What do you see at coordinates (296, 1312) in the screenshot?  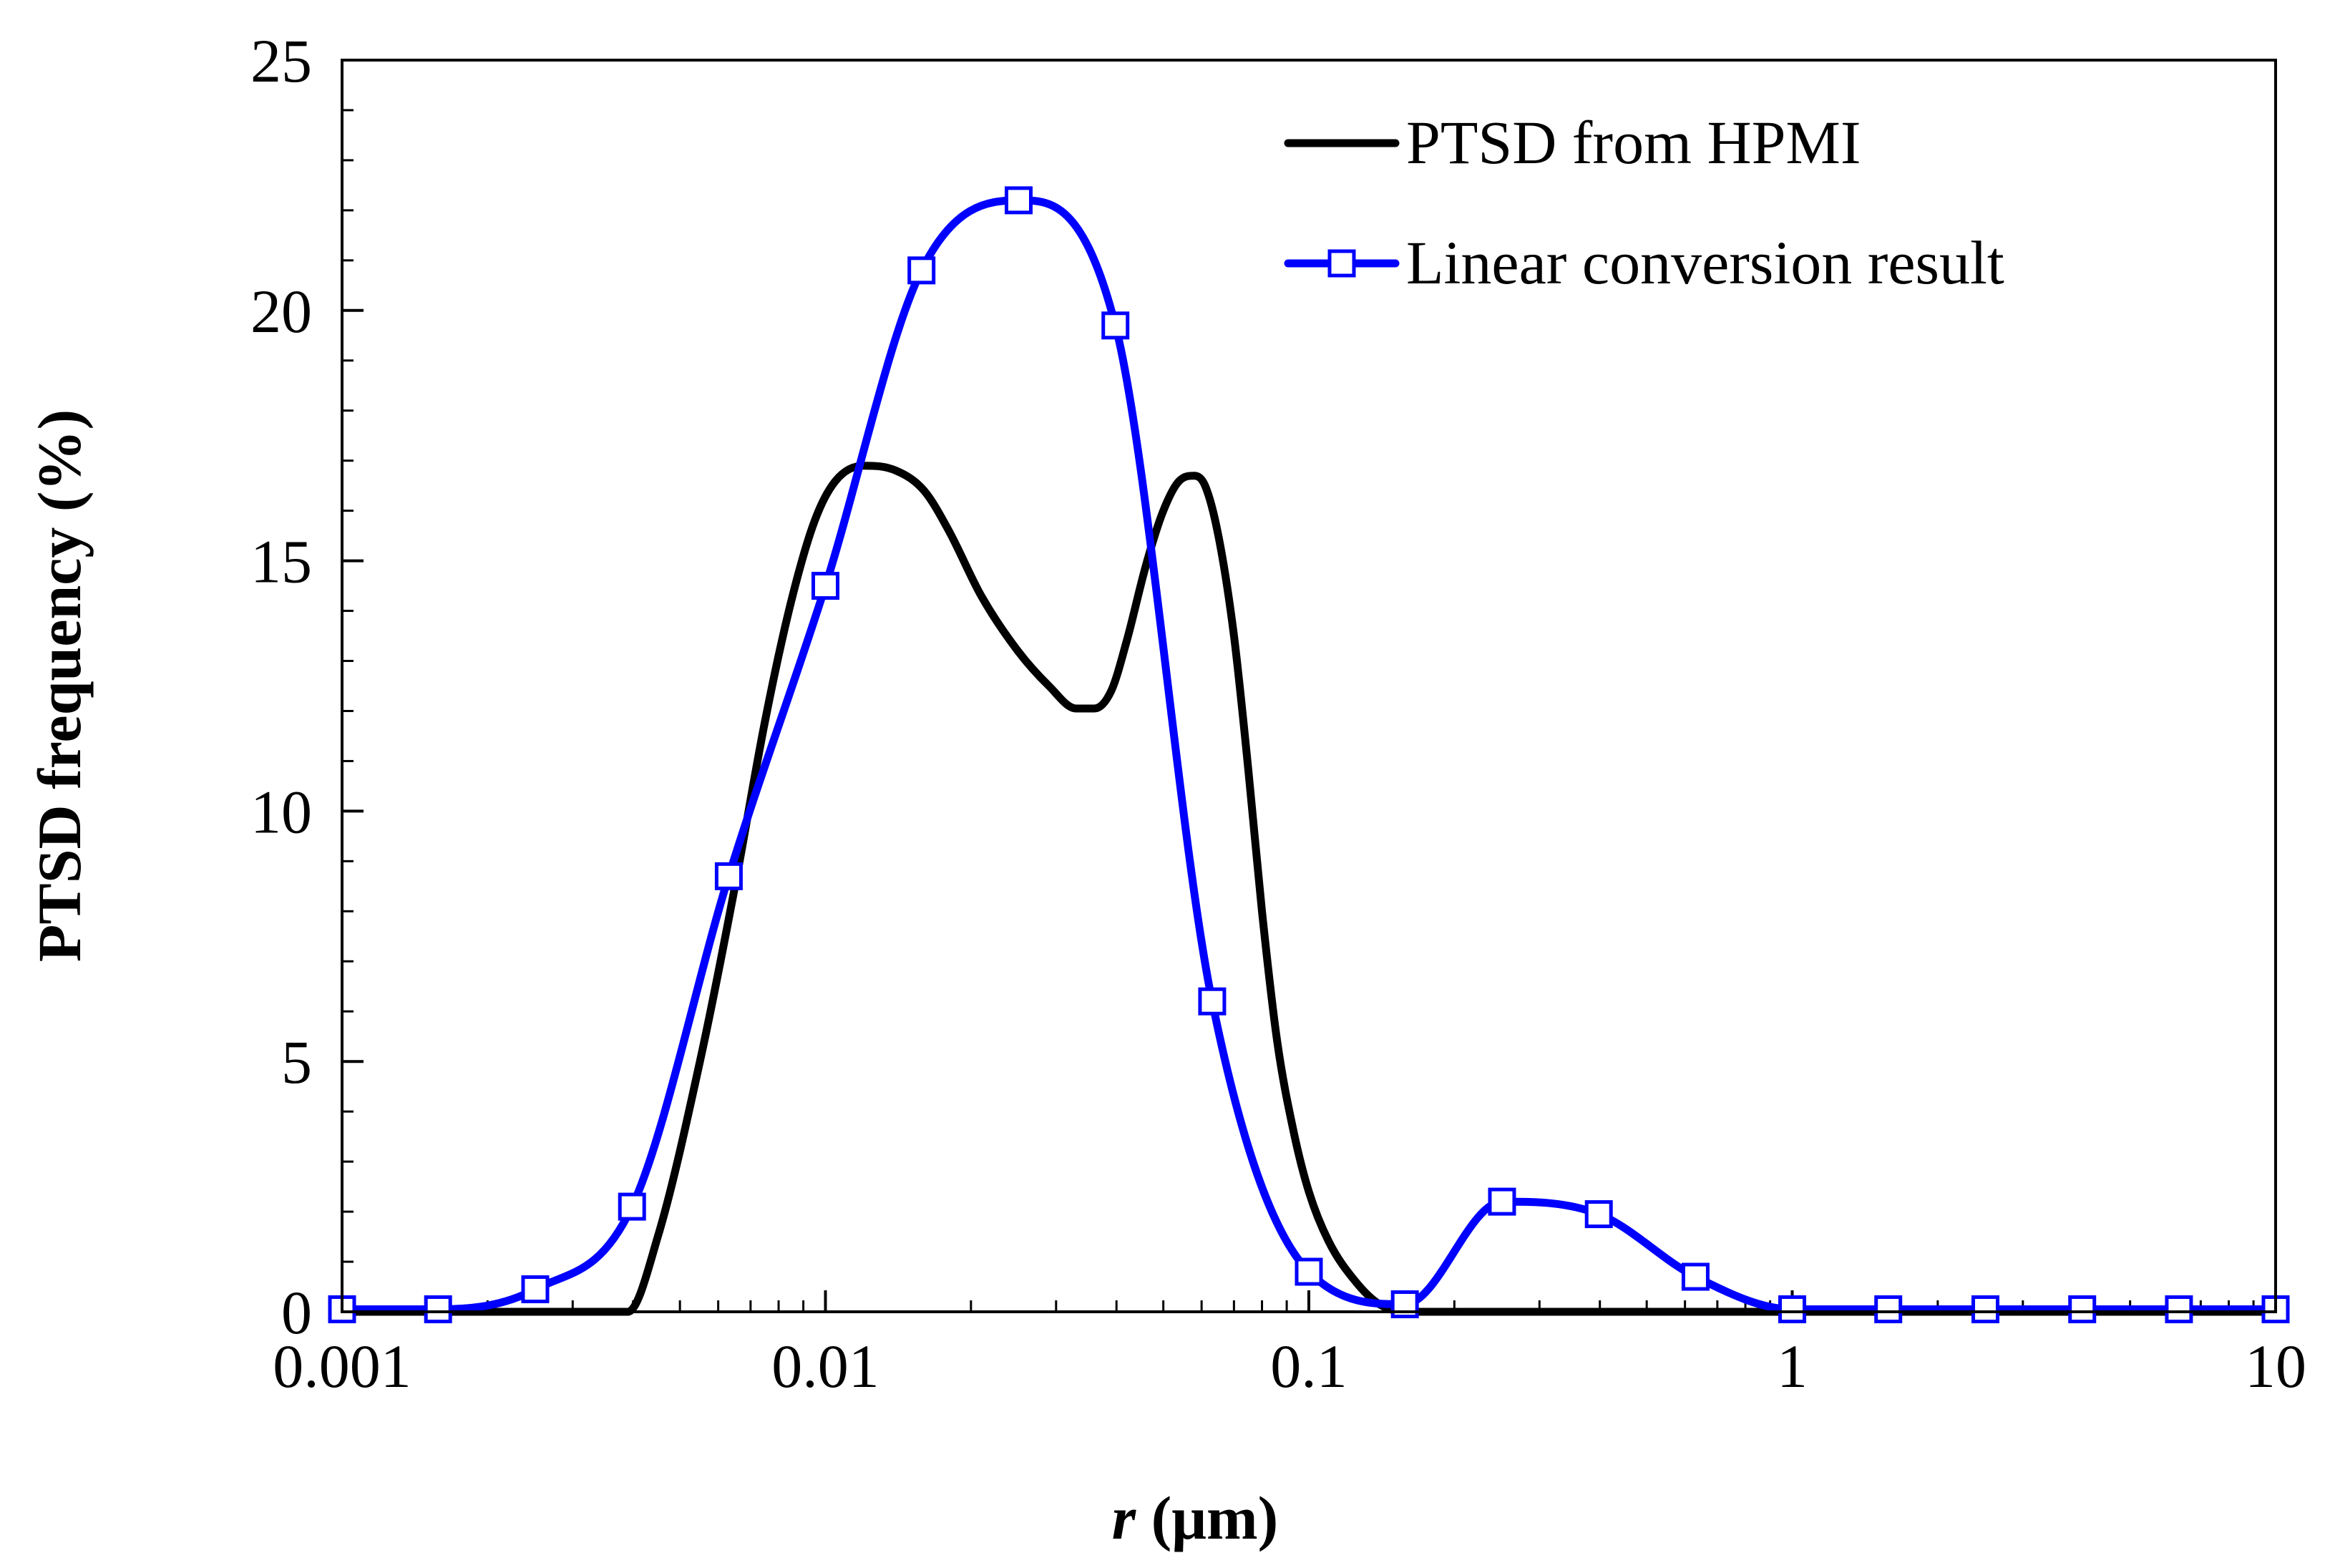 I see `y-tick-label: 0` at bounding box center [296, 1312].